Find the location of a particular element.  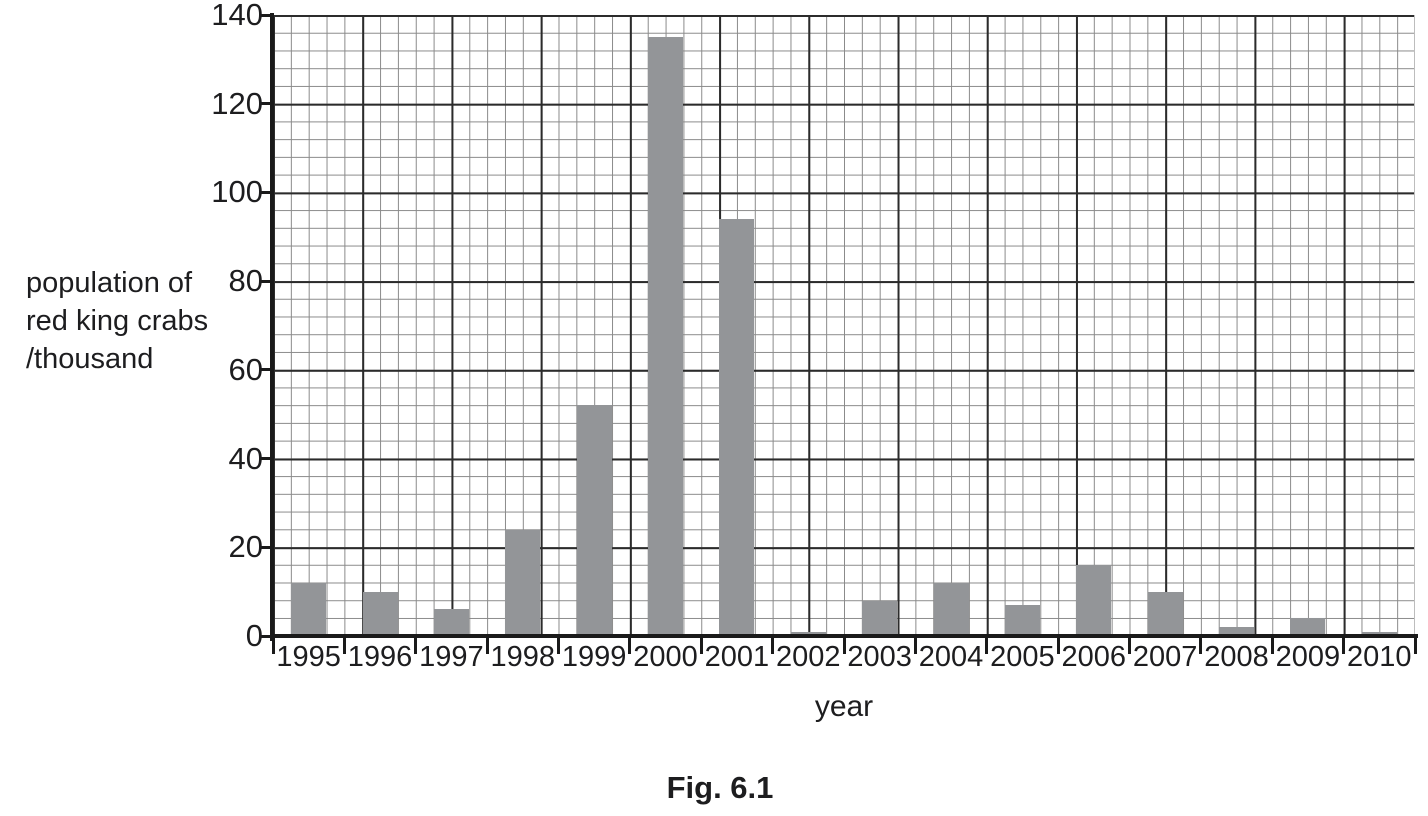

bar-2001 is located at coordinates (737, 427).